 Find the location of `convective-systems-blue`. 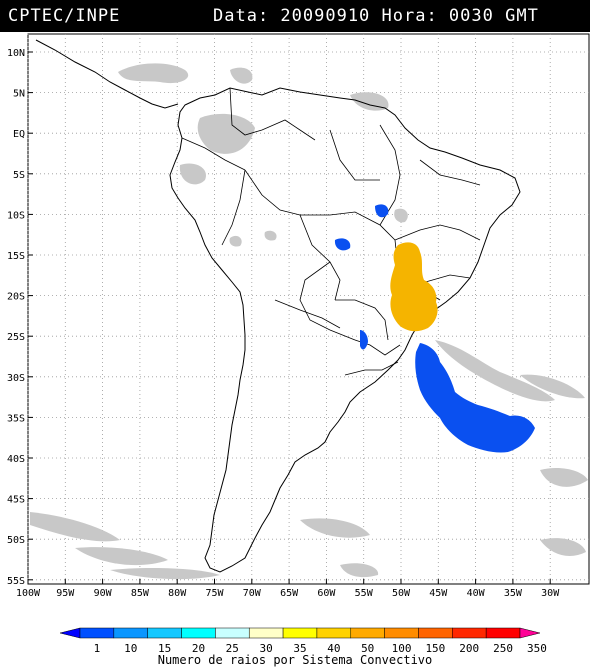

convective-systems-blue is located at coordinates (434, 328).